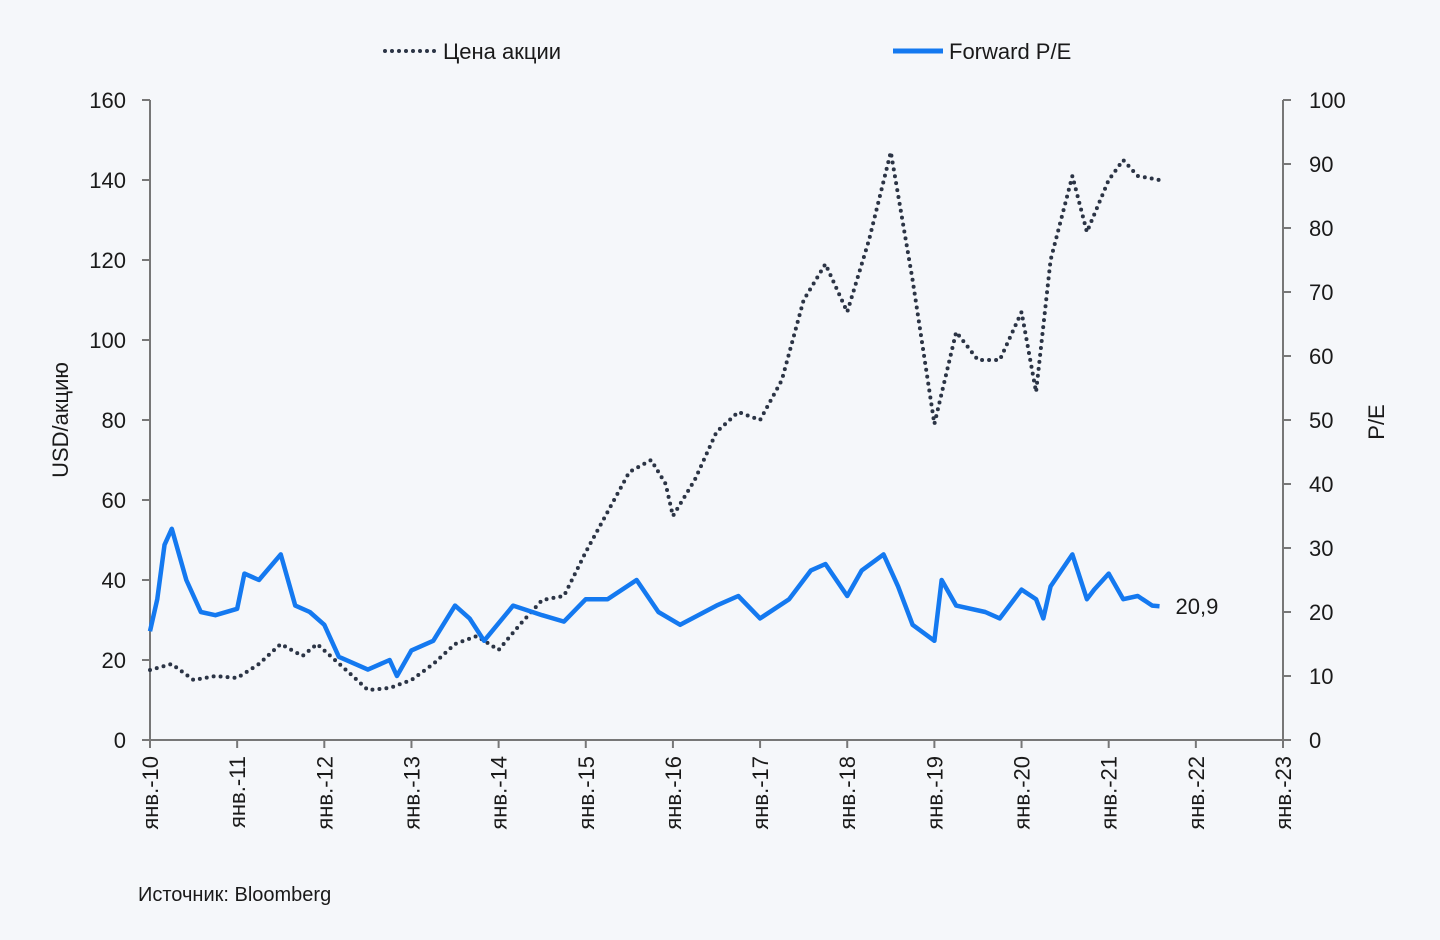 The image size is (1440, 940). What do you see at coordinates (107, 100) in the screenshot?
I see `left-tick-label: 160` at bounding box center [107, 100].